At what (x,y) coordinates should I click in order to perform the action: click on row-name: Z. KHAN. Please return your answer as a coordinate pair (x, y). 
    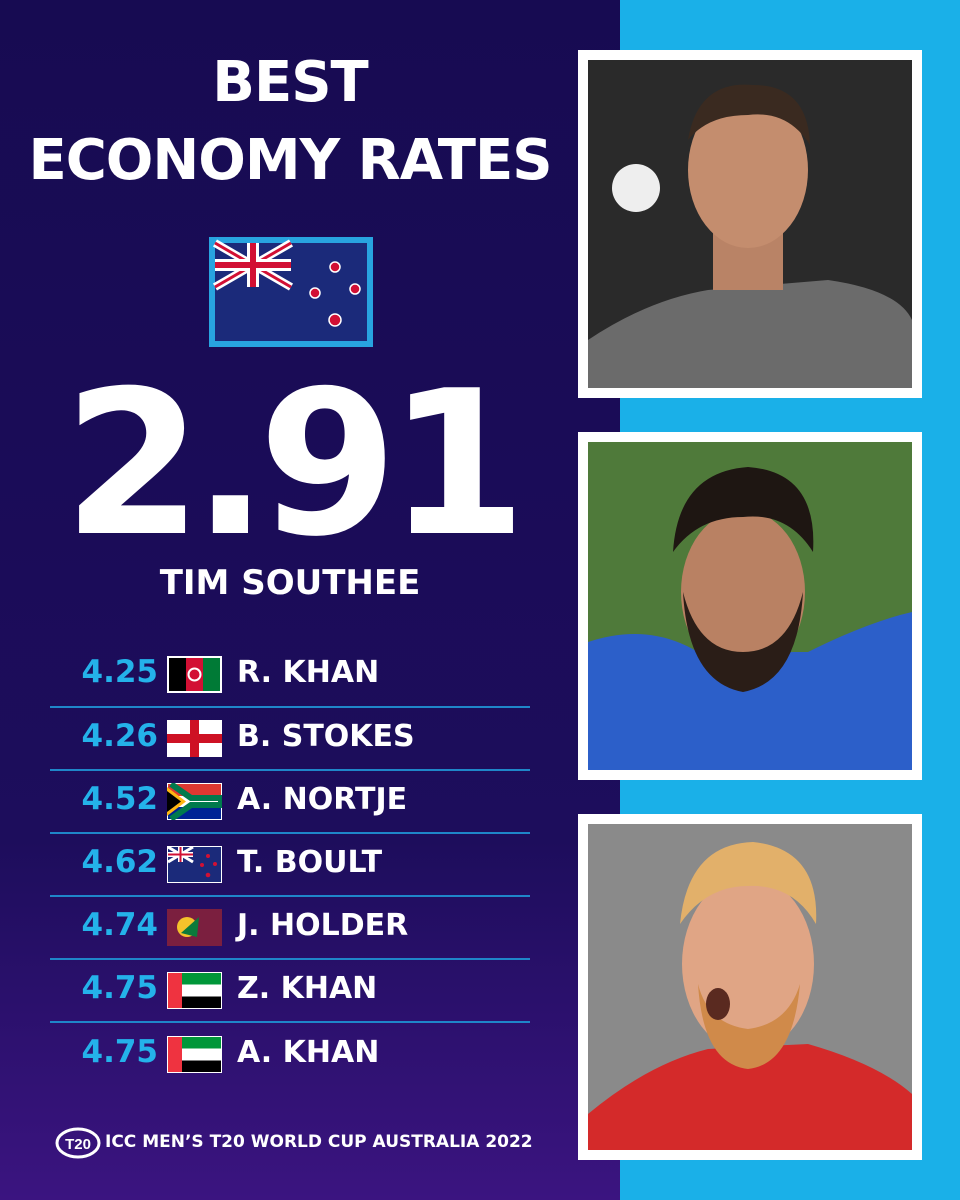
    Looking at the image, I should click on (307, 988).